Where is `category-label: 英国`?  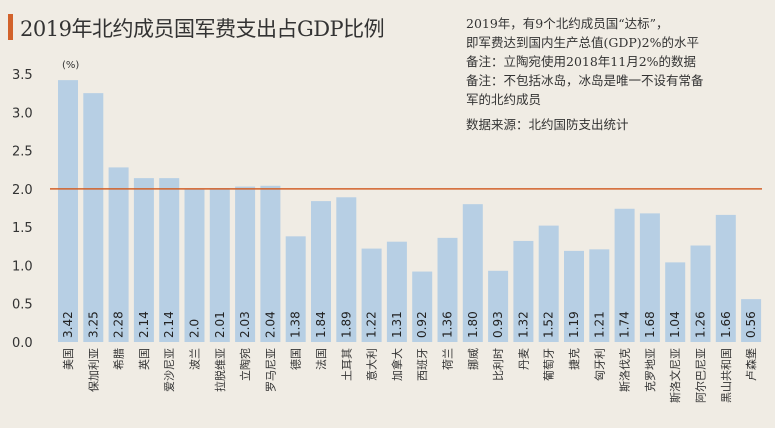 category-label: 英国 is located at coordinates (144, 359).